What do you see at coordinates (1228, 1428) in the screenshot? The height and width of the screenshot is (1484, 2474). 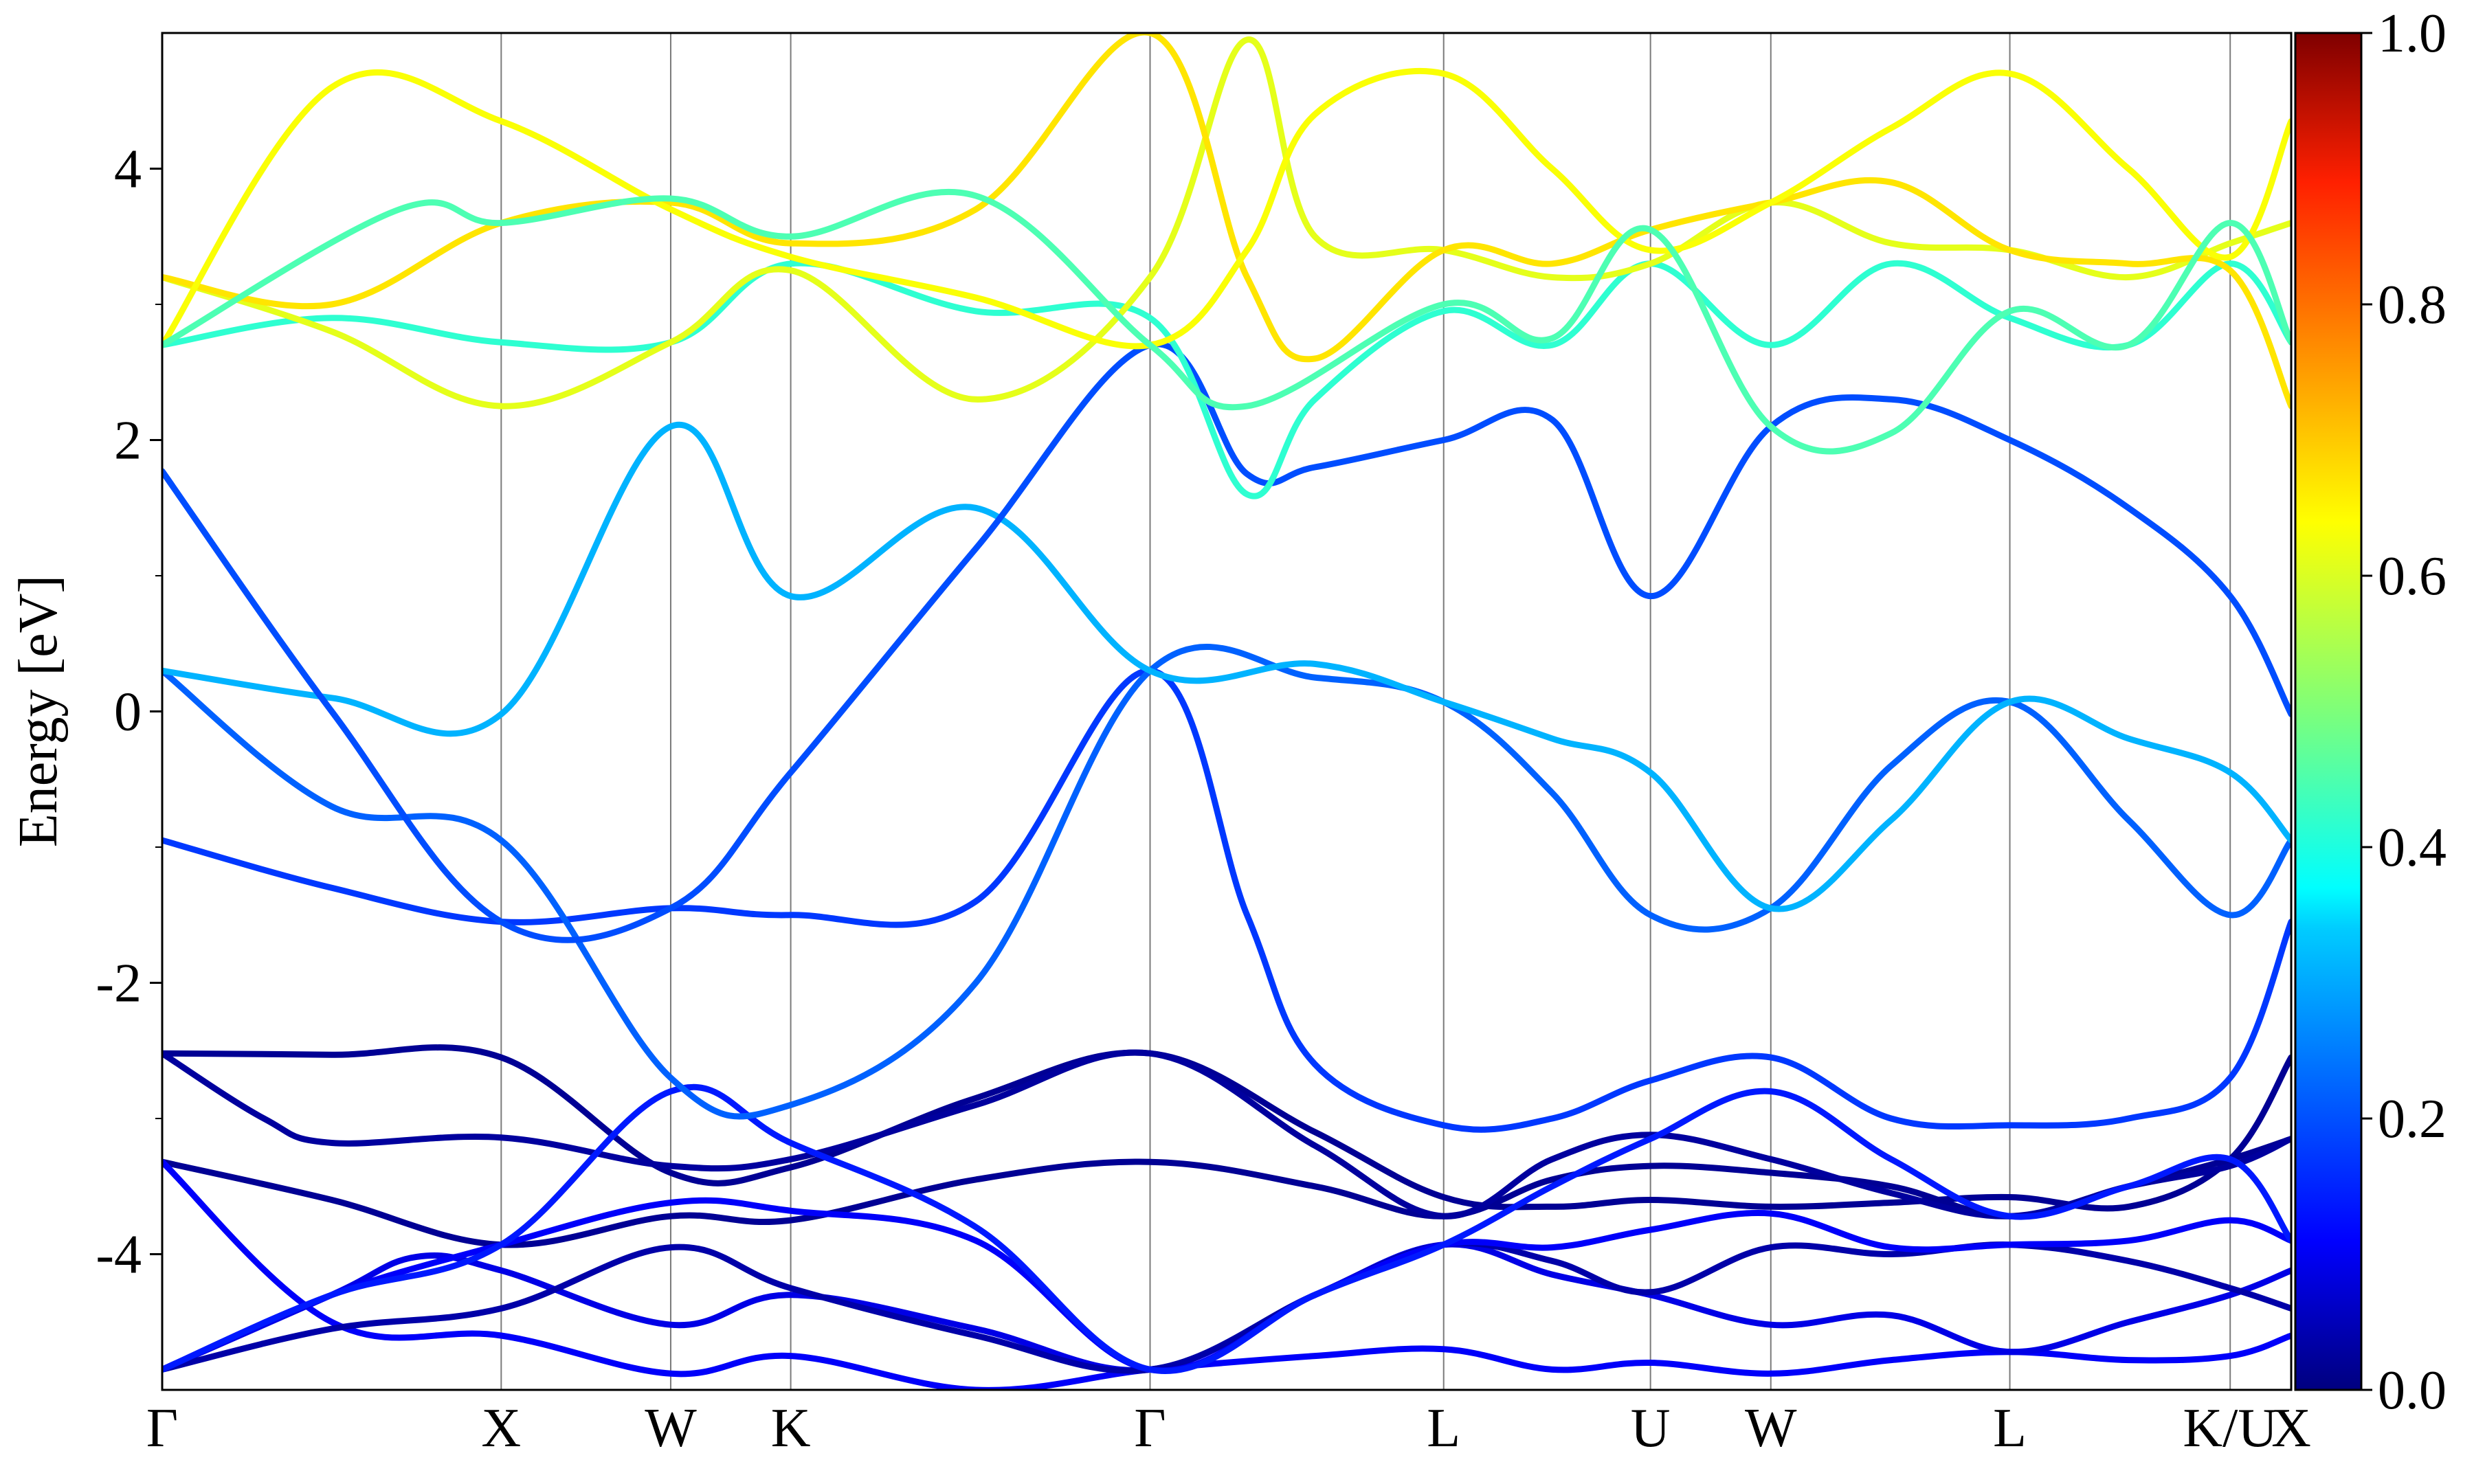 I see `x-axis: Γ X W K Γ L U W L K/UX` at bounding box center [1228, 1428].